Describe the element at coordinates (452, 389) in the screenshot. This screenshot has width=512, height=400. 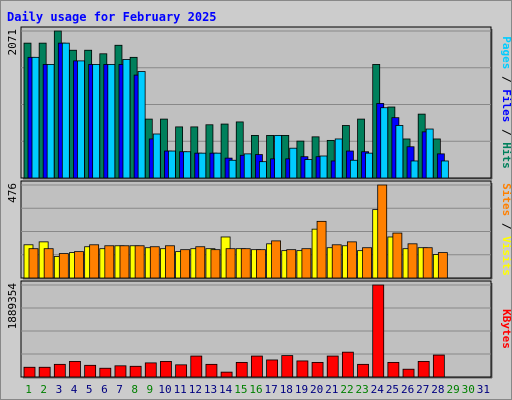
I see `x-tick-day-29: 29` at that location.